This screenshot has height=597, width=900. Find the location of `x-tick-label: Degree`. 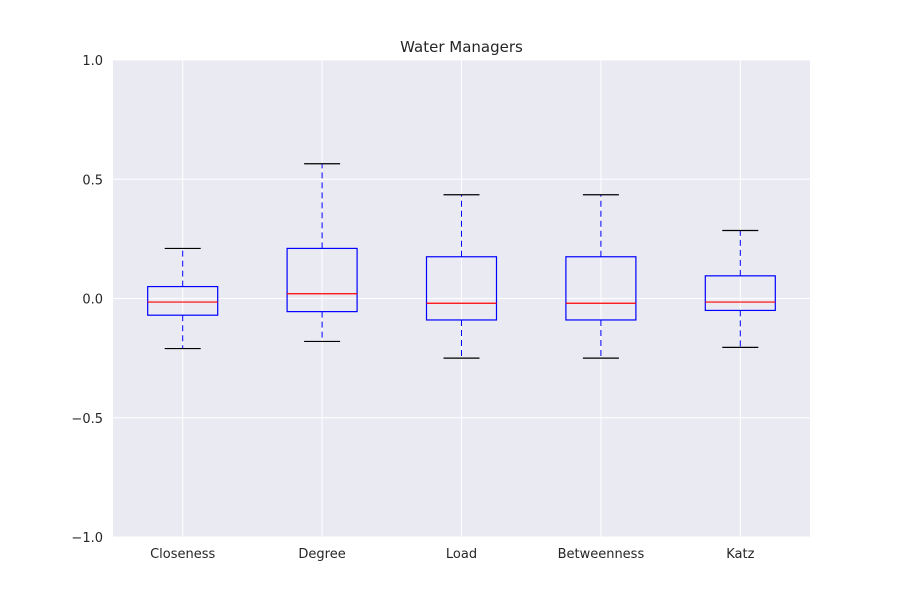

x-tick-label: Degree is located at coordinates (321, 554).